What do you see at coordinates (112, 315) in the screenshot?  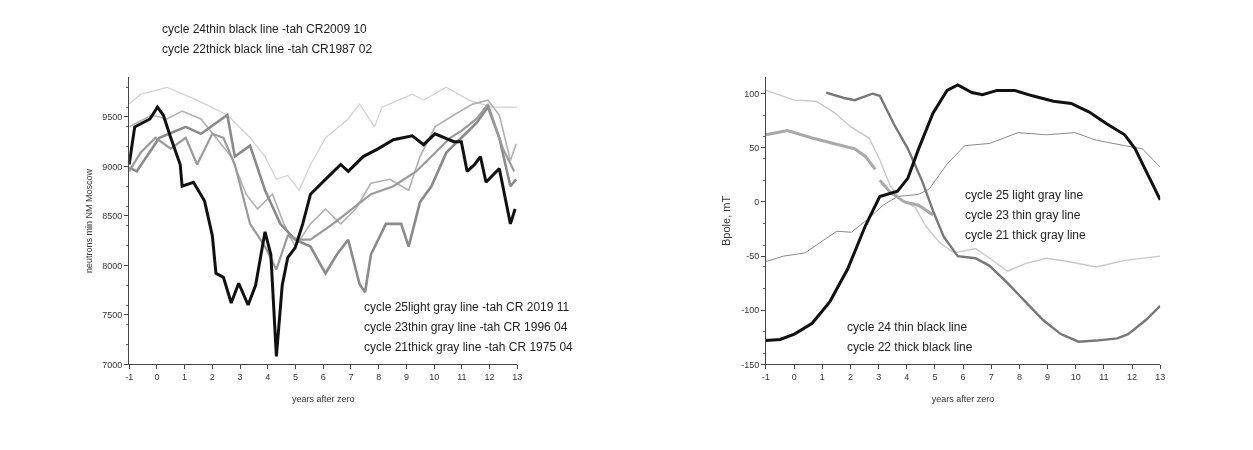 I see `y-tick-label: 7500` at bounding box center [112, 315].